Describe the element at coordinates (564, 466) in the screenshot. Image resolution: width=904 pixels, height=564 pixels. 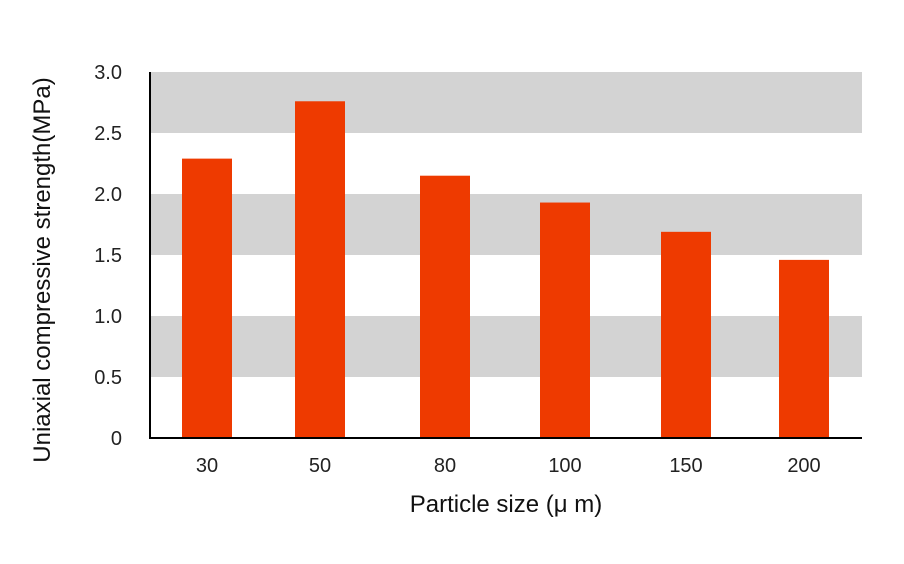
I see `x-tick-label: 100` at that location.